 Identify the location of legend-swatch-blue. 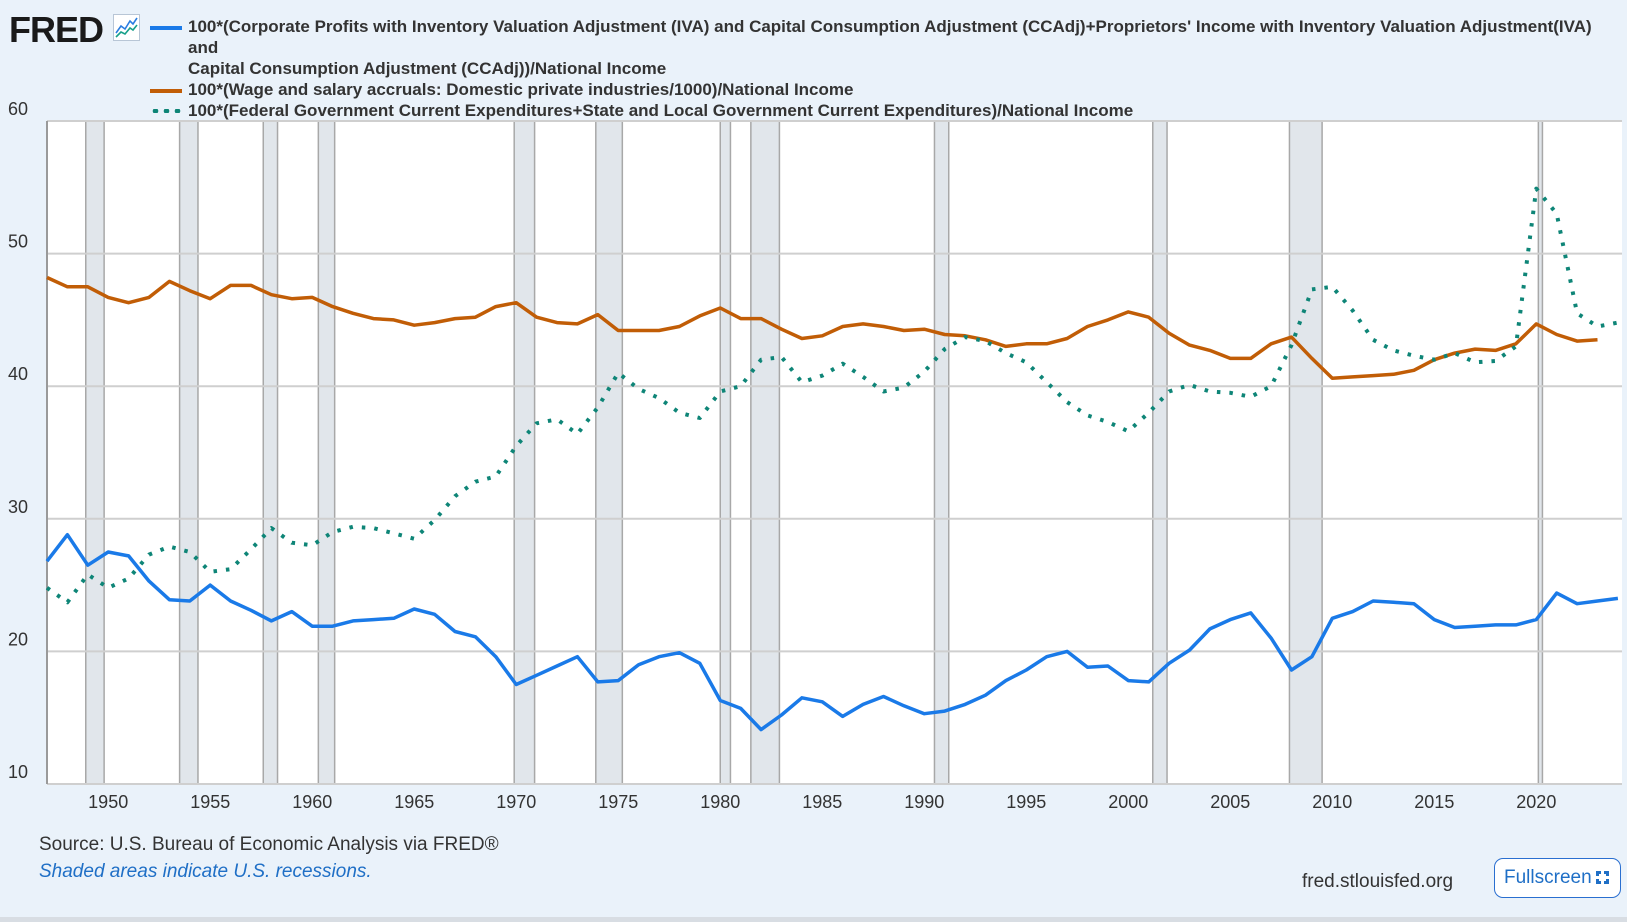
(166, 28).